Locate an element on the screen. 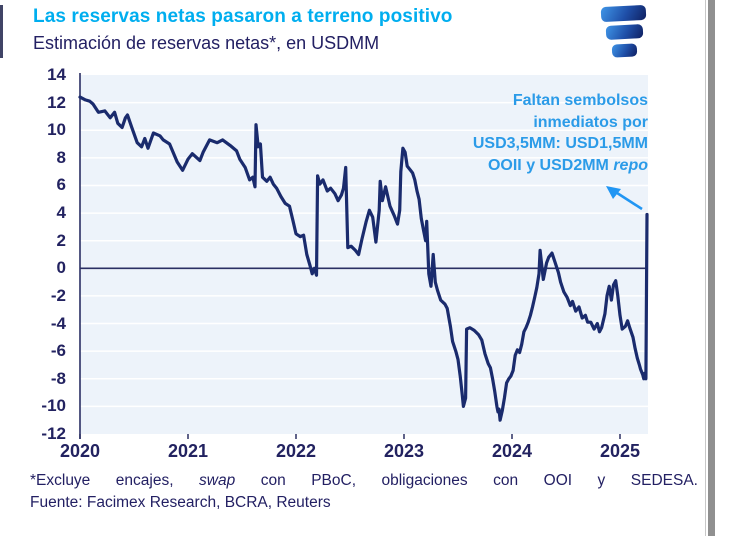 The image size is (730, 536). x-tick-label: 2023 is located at coordinates (404, 451).